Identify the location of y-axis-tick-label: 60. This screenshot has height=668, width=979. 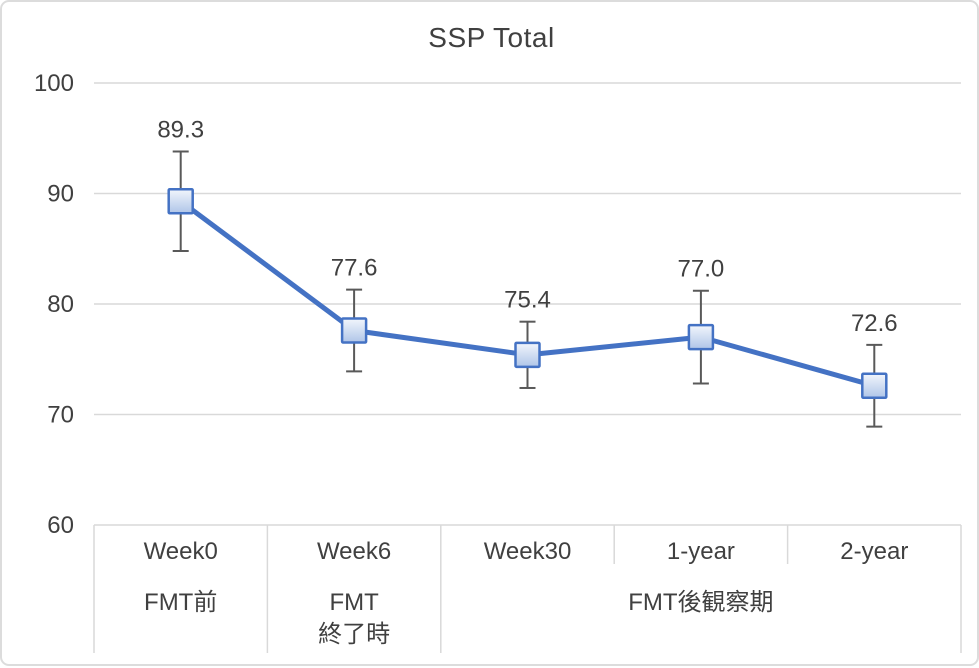
(60, 525).